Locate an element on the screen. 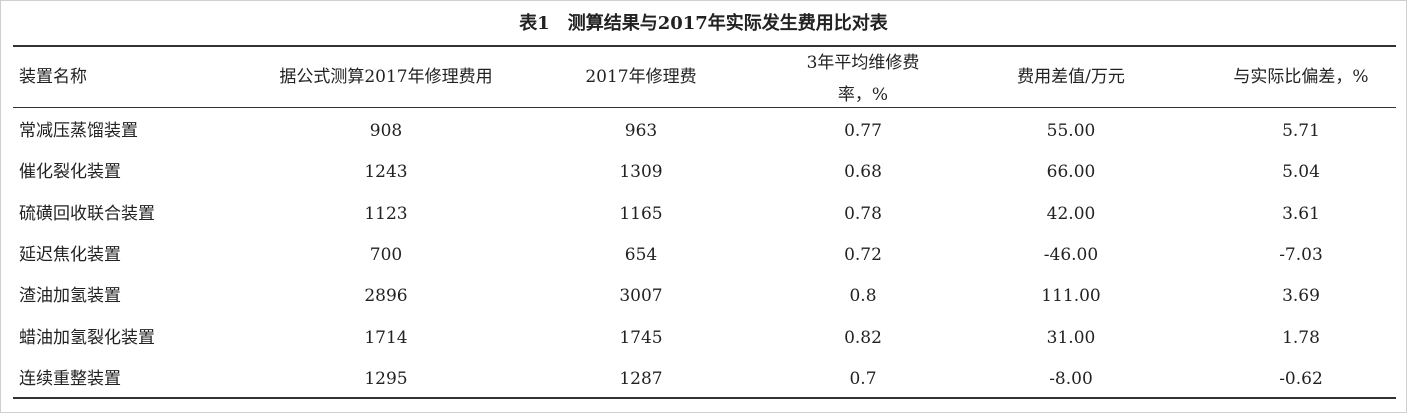 The height and width of the screenshot is (413, 1407). header-cell: 费用差值/万元 is located at coordinates (1071, 77).